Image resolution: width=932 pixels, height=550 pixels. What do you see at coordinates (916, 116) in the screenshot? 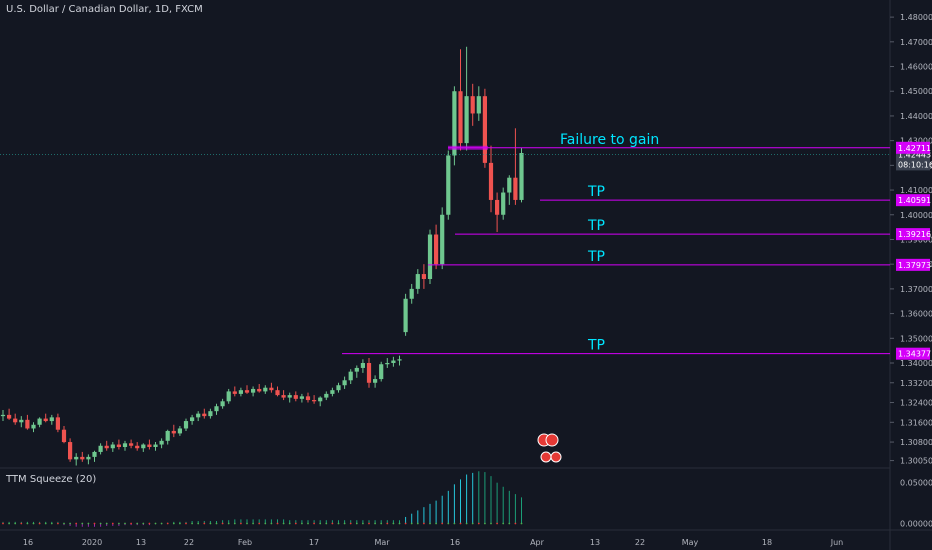
I see `price-tick-label: 1.44000` at bounding box center [916, 116].